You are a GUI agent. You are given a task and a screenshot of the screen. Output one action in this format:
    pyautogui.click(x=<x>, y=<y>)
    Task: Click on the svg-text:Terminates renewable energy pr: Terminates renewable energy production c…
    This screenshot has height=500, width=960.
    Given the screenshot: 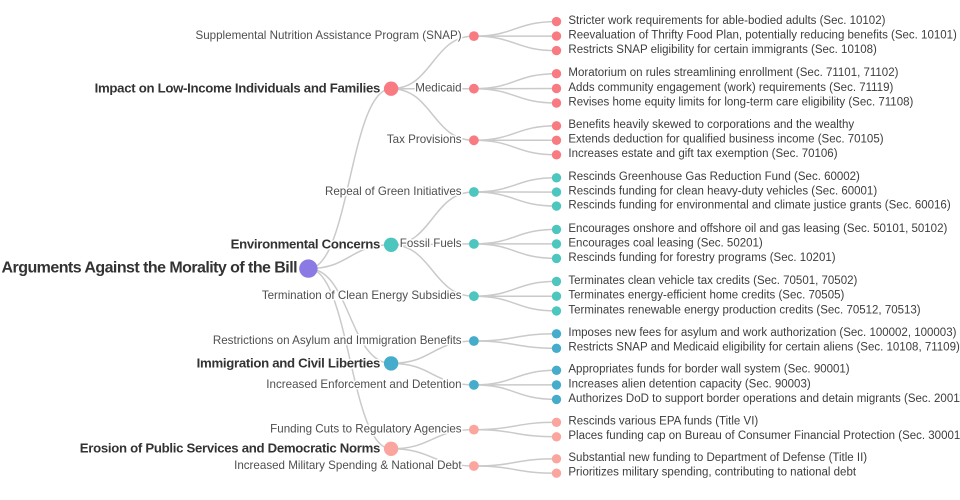 What is the action you would take?
    pyautogui.click(x=744, y=310)
    